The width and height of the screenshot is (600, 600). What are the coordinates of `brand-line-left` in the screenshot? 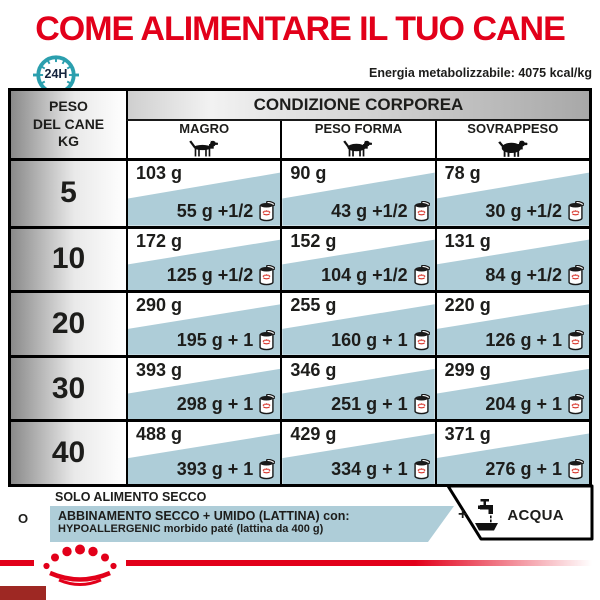 It's located at (17, 563).